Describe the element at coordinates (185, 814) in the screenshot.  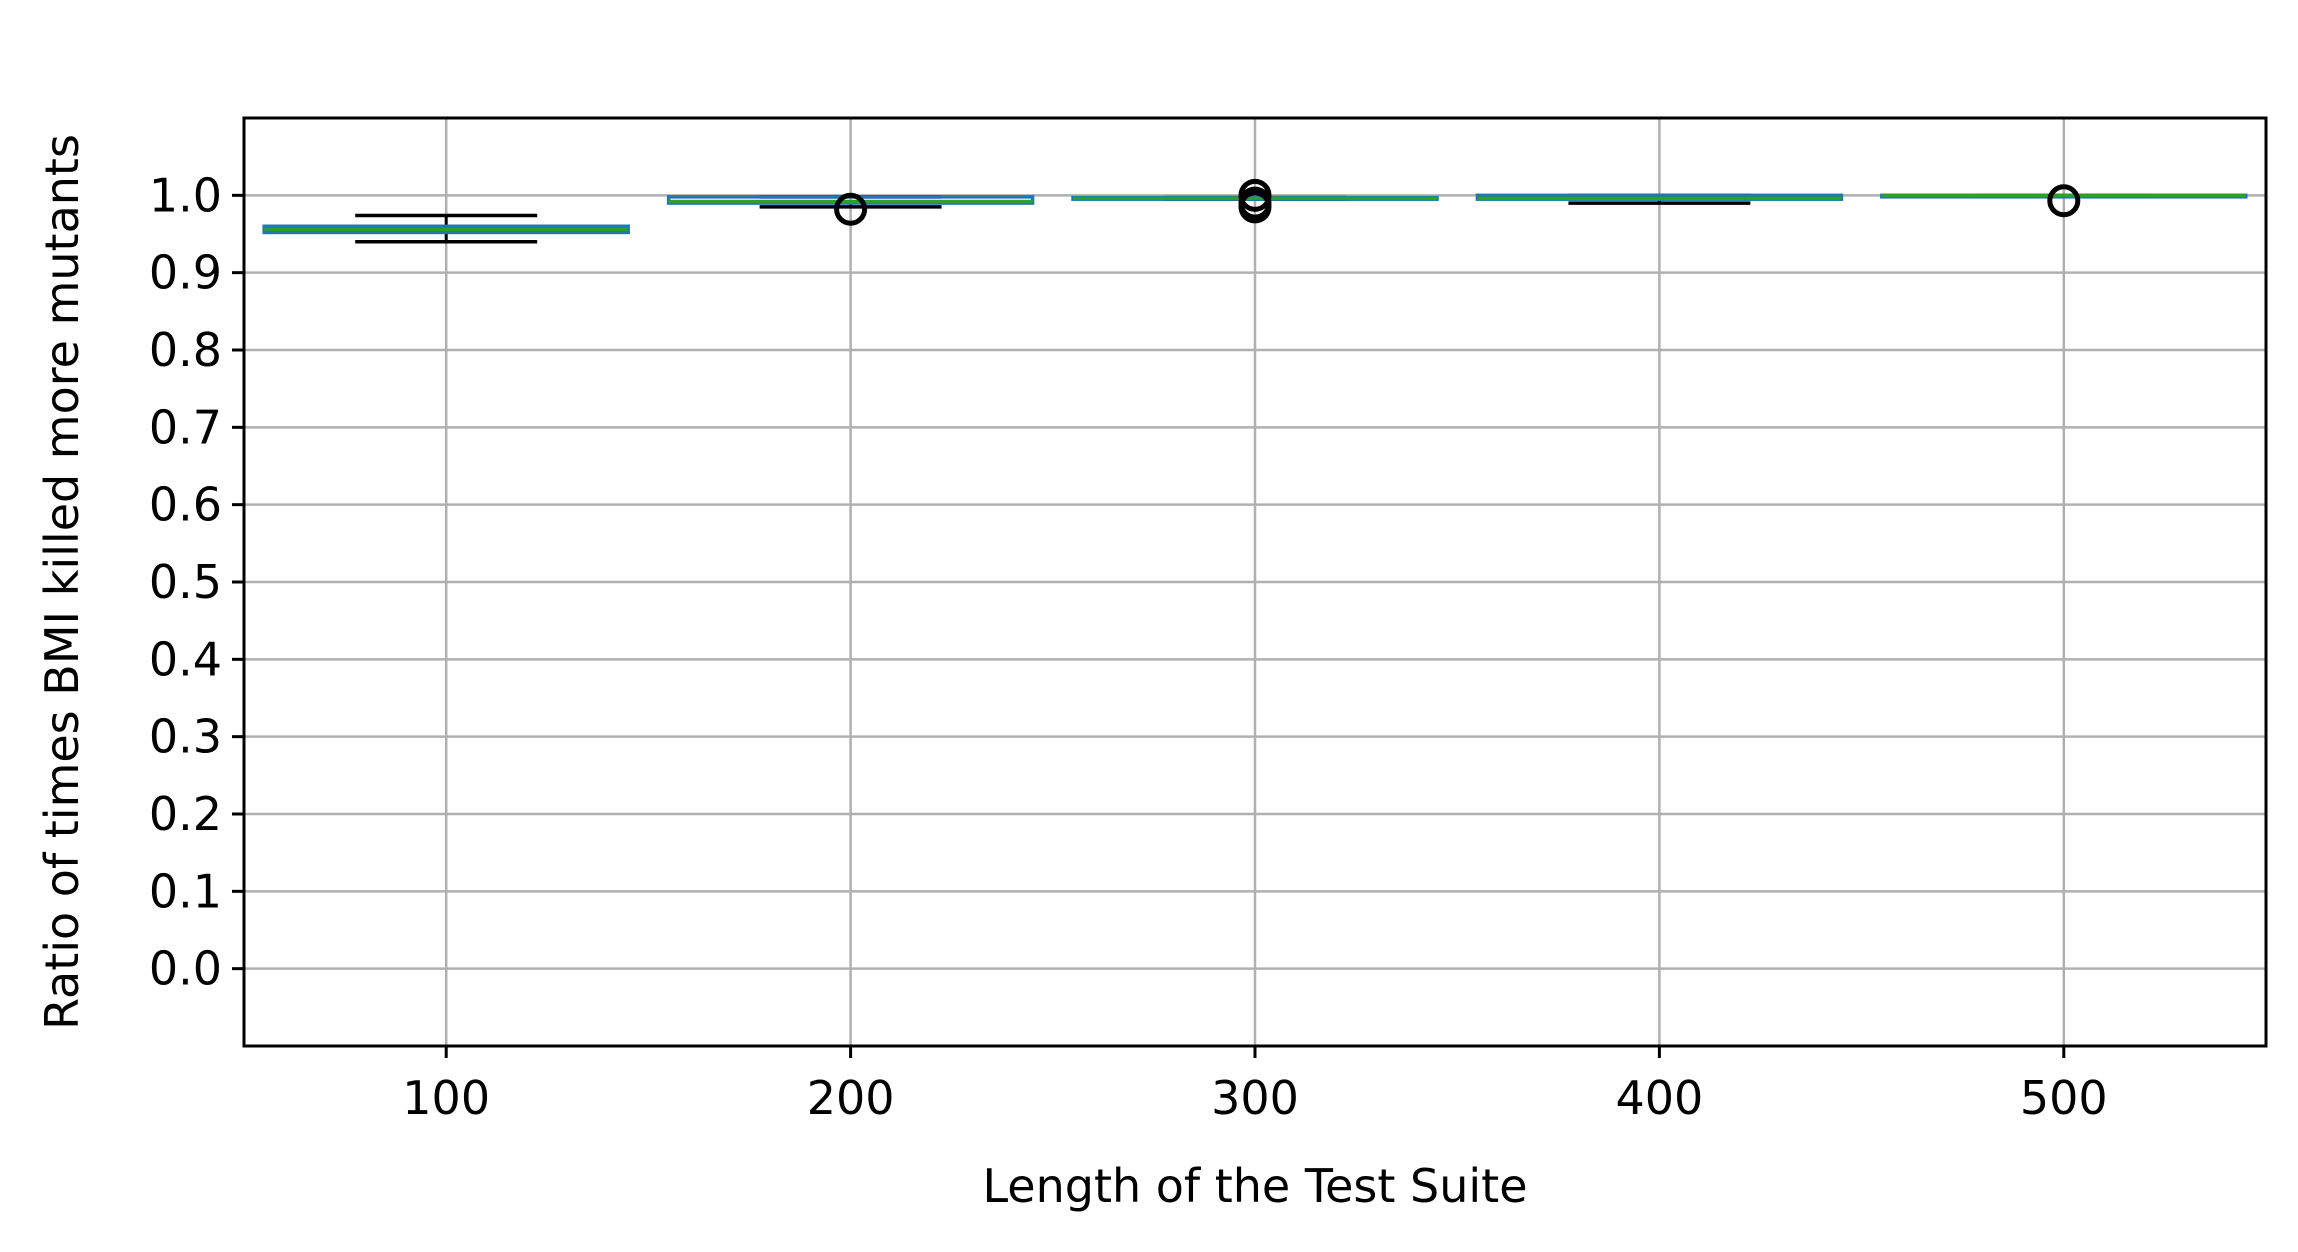
I see `y-tick-label: 0.2` at that location.